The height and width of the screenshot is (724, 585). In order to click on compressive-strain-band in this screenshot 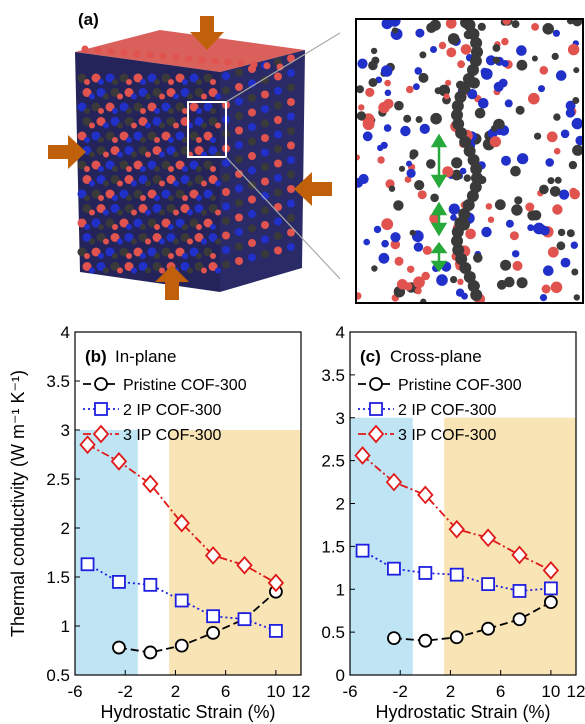, I will do `click(381, 546)`.